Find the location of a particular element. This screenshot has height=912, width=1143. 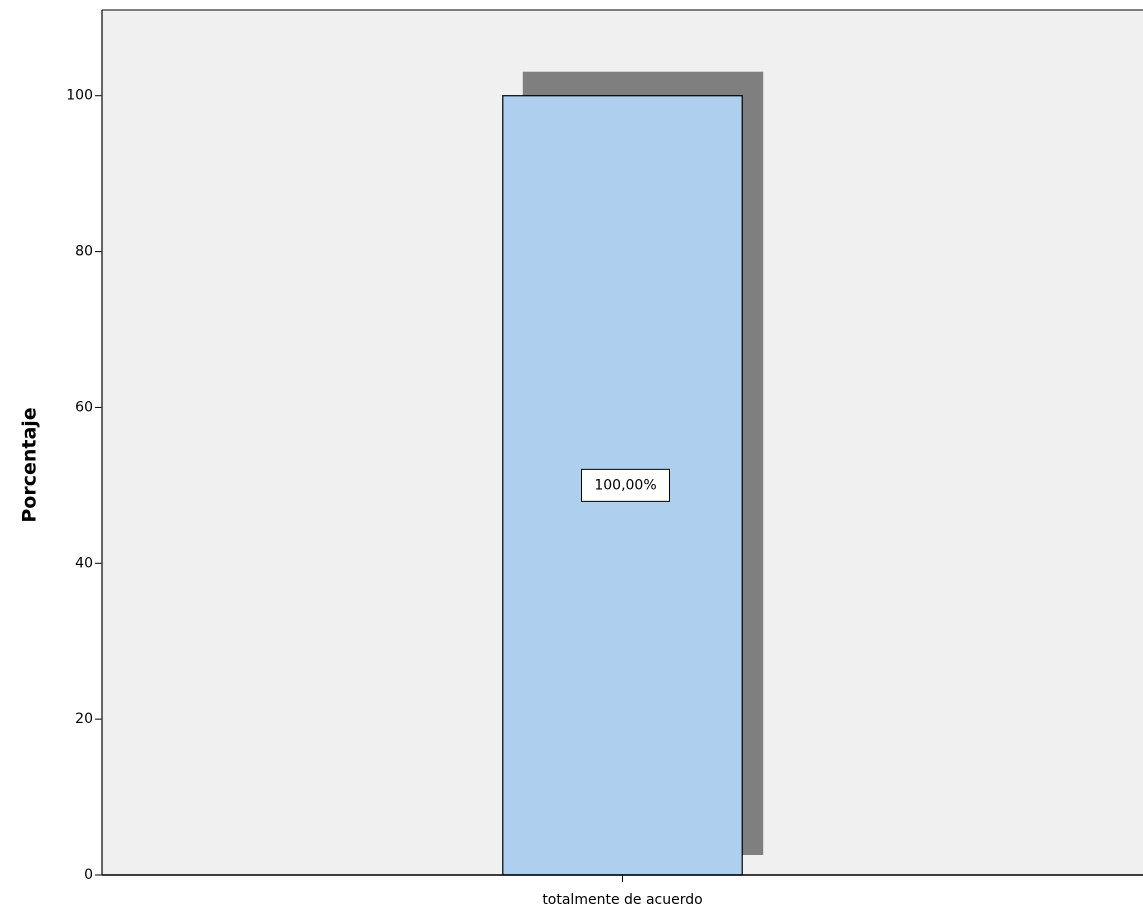

y-axis-label: Porcentaje is located at coordinates (30, 464).